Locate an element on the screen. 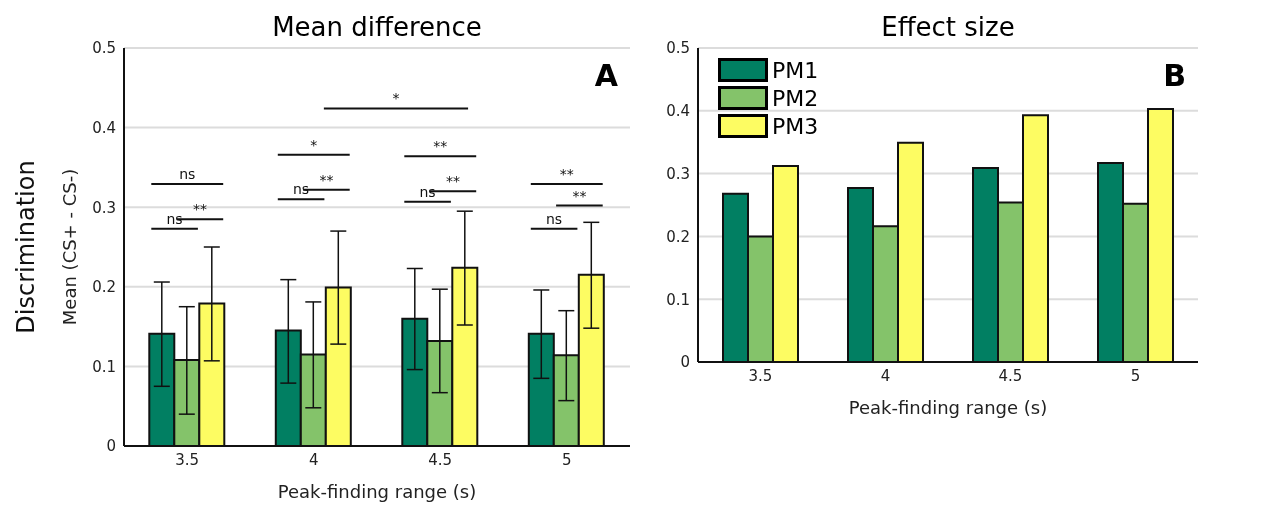 The width and height of the screenshot is (1263, 510). y-axis-title: Mean (CS+ - CS-) is located at coordinates (70, 247).